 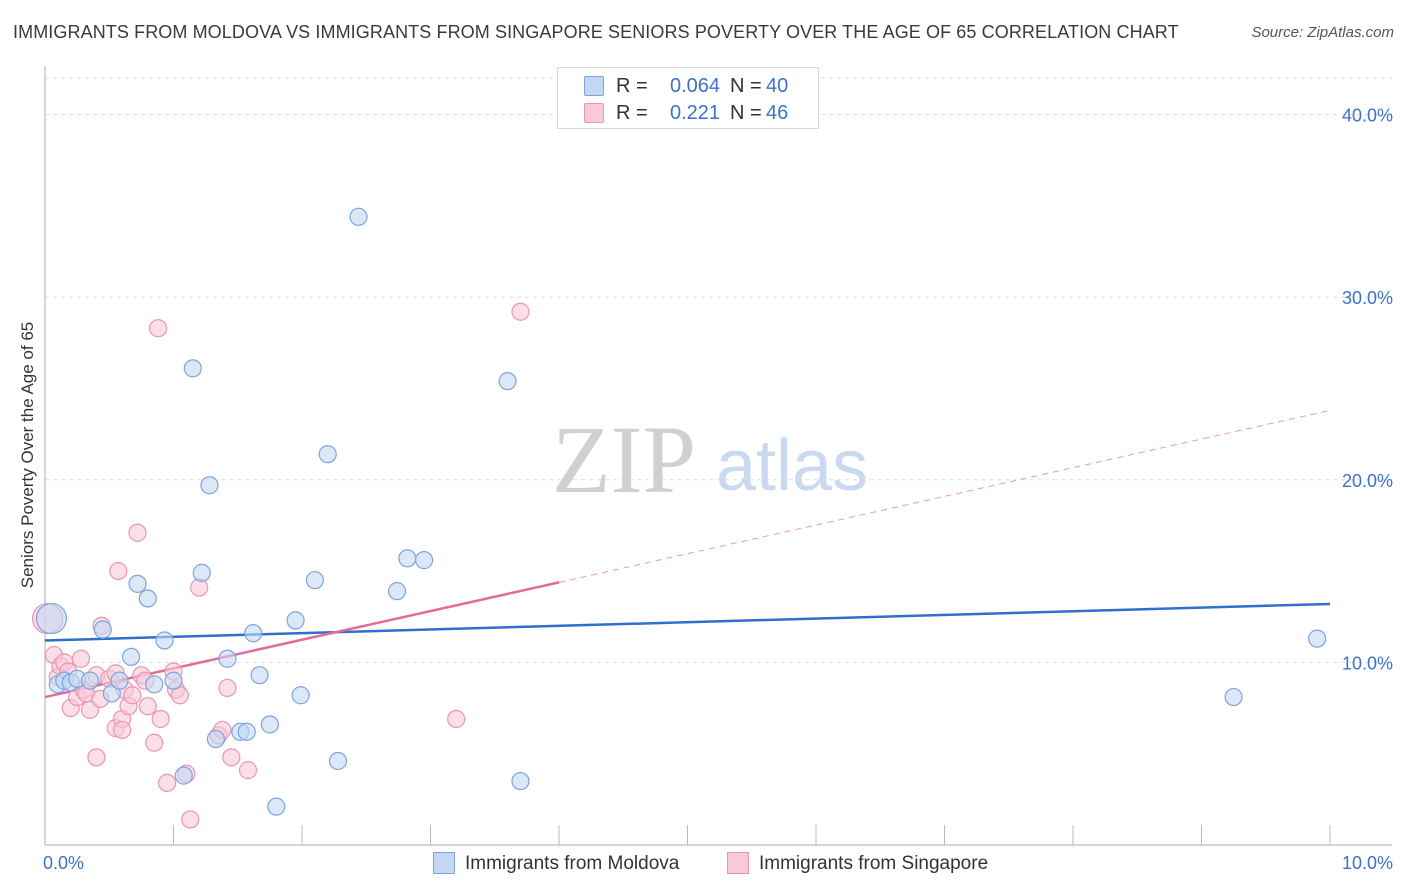 What do you see at coordinates (63, 863) in the screenshot?
I see `x-tick-label: 0.0%` at bounding box center [63, 863].